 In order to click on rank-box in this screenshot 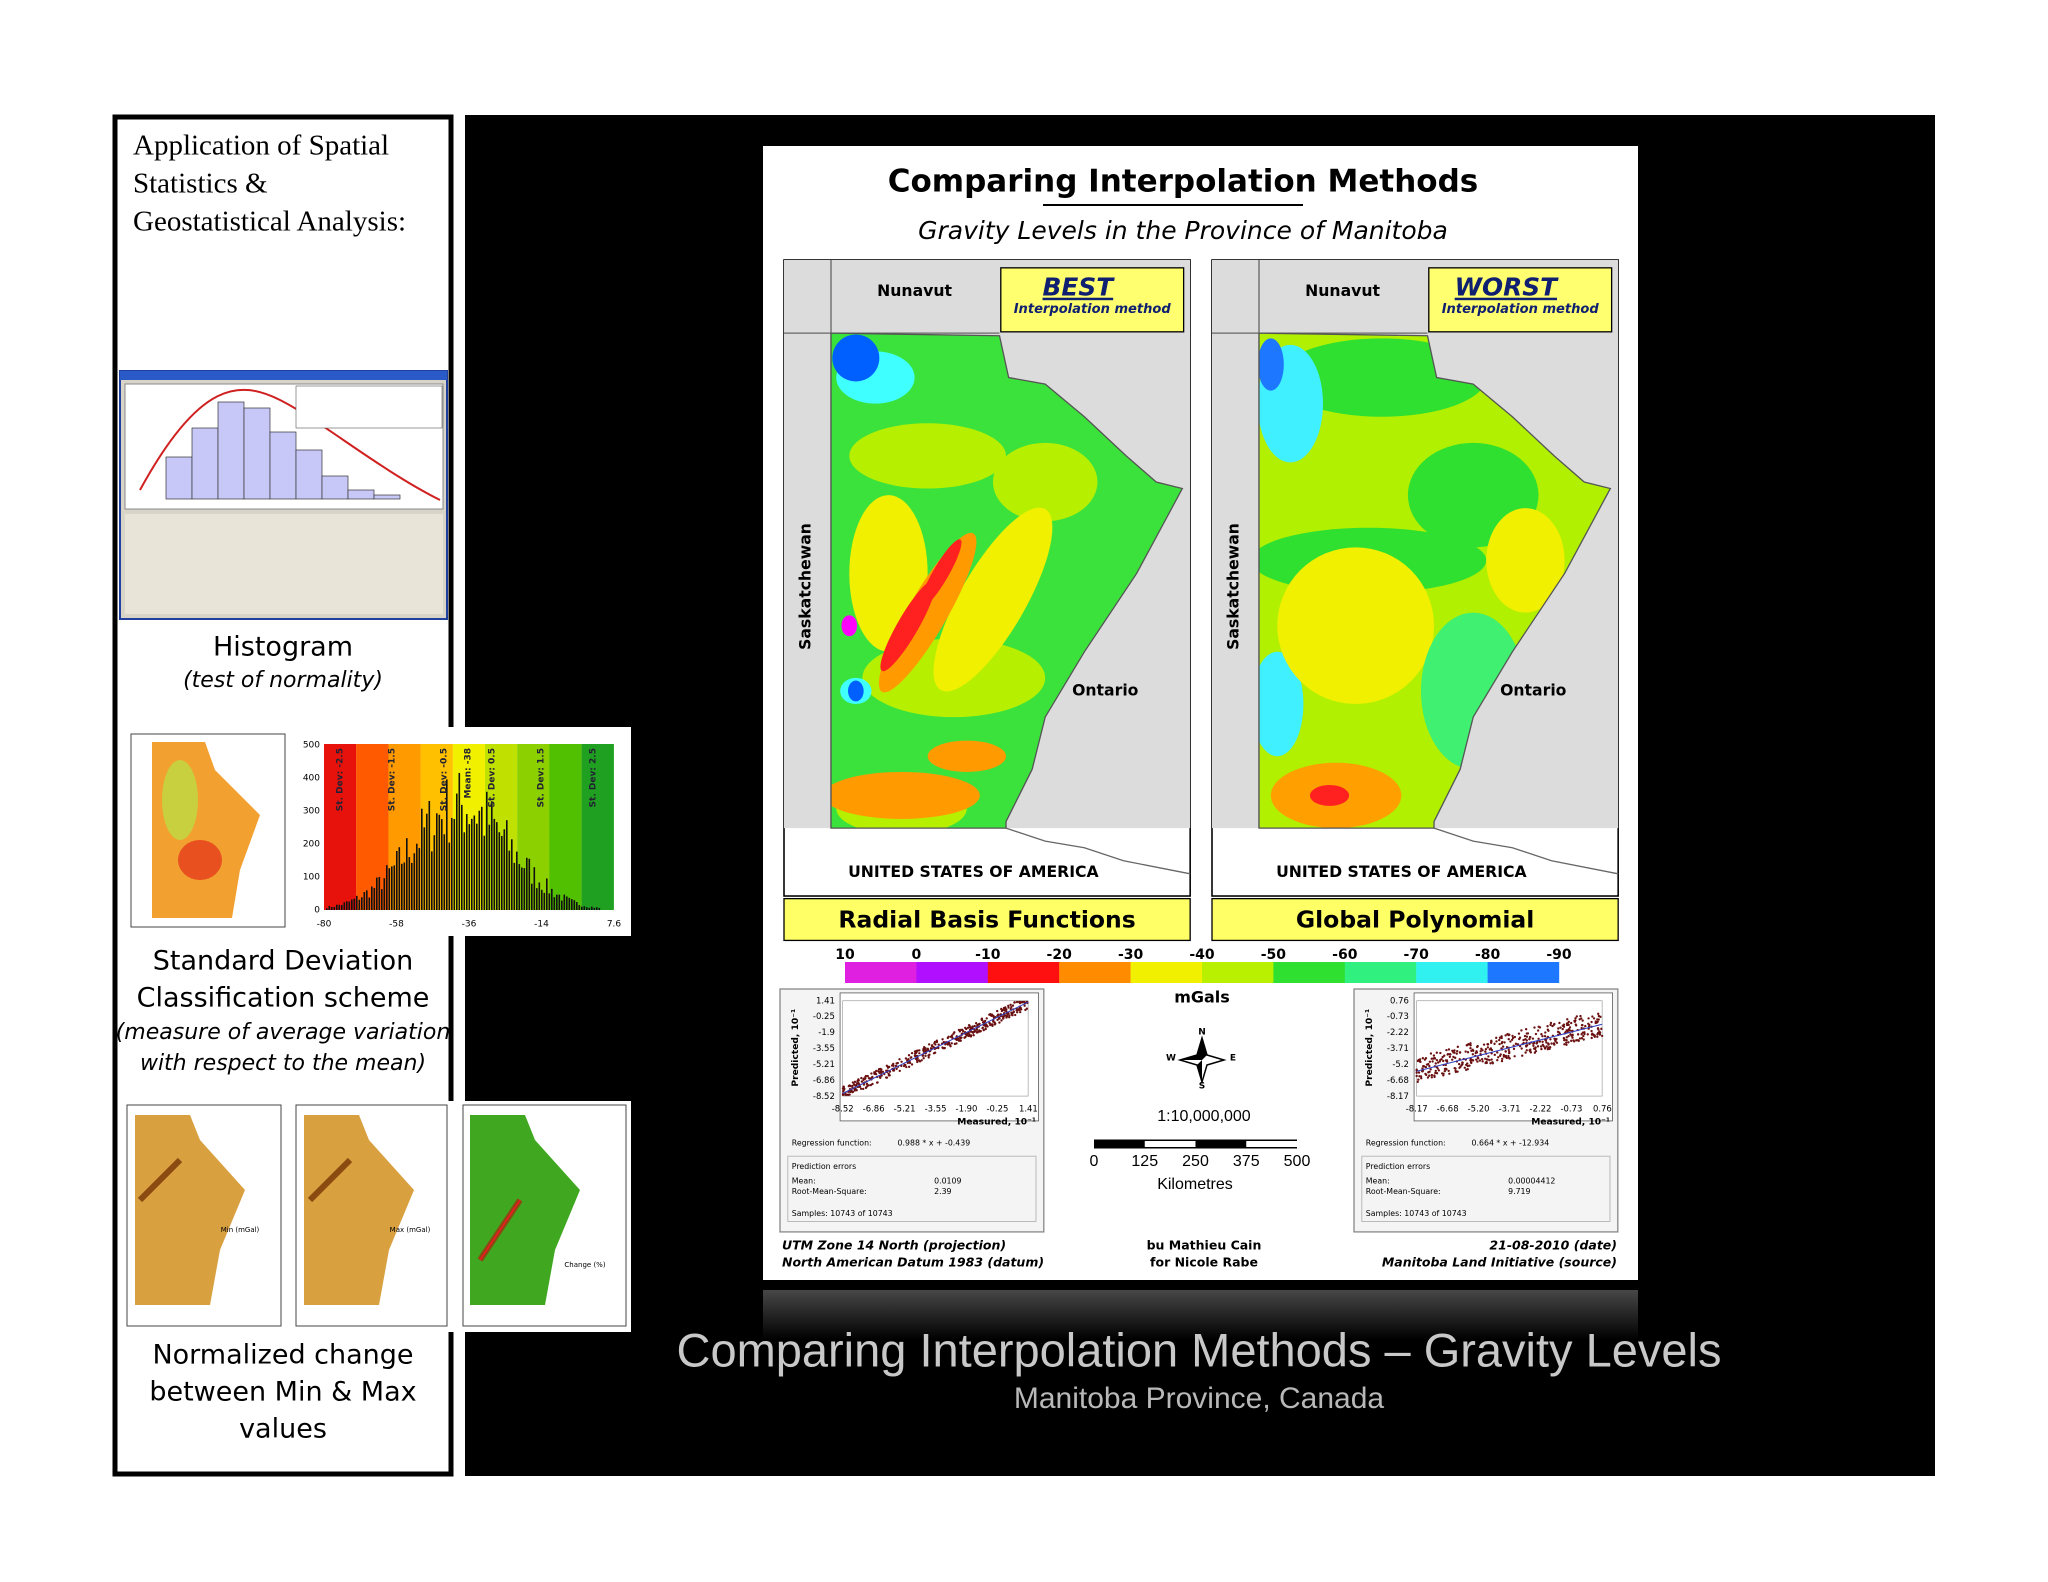, I will do `click(1520, 300)`.